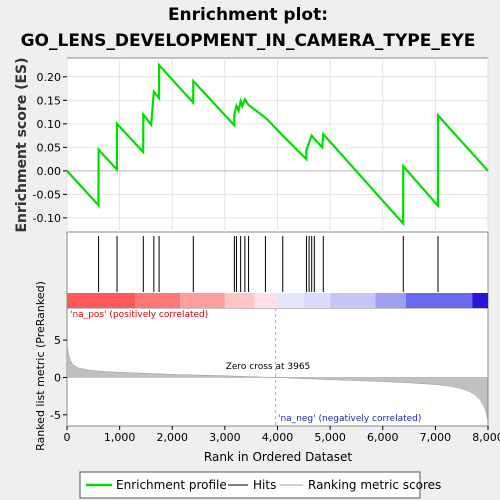 This screenshot has height=500, width=500. I want to click on rank-y-ticks: -5 0 5, so click(58, 378).